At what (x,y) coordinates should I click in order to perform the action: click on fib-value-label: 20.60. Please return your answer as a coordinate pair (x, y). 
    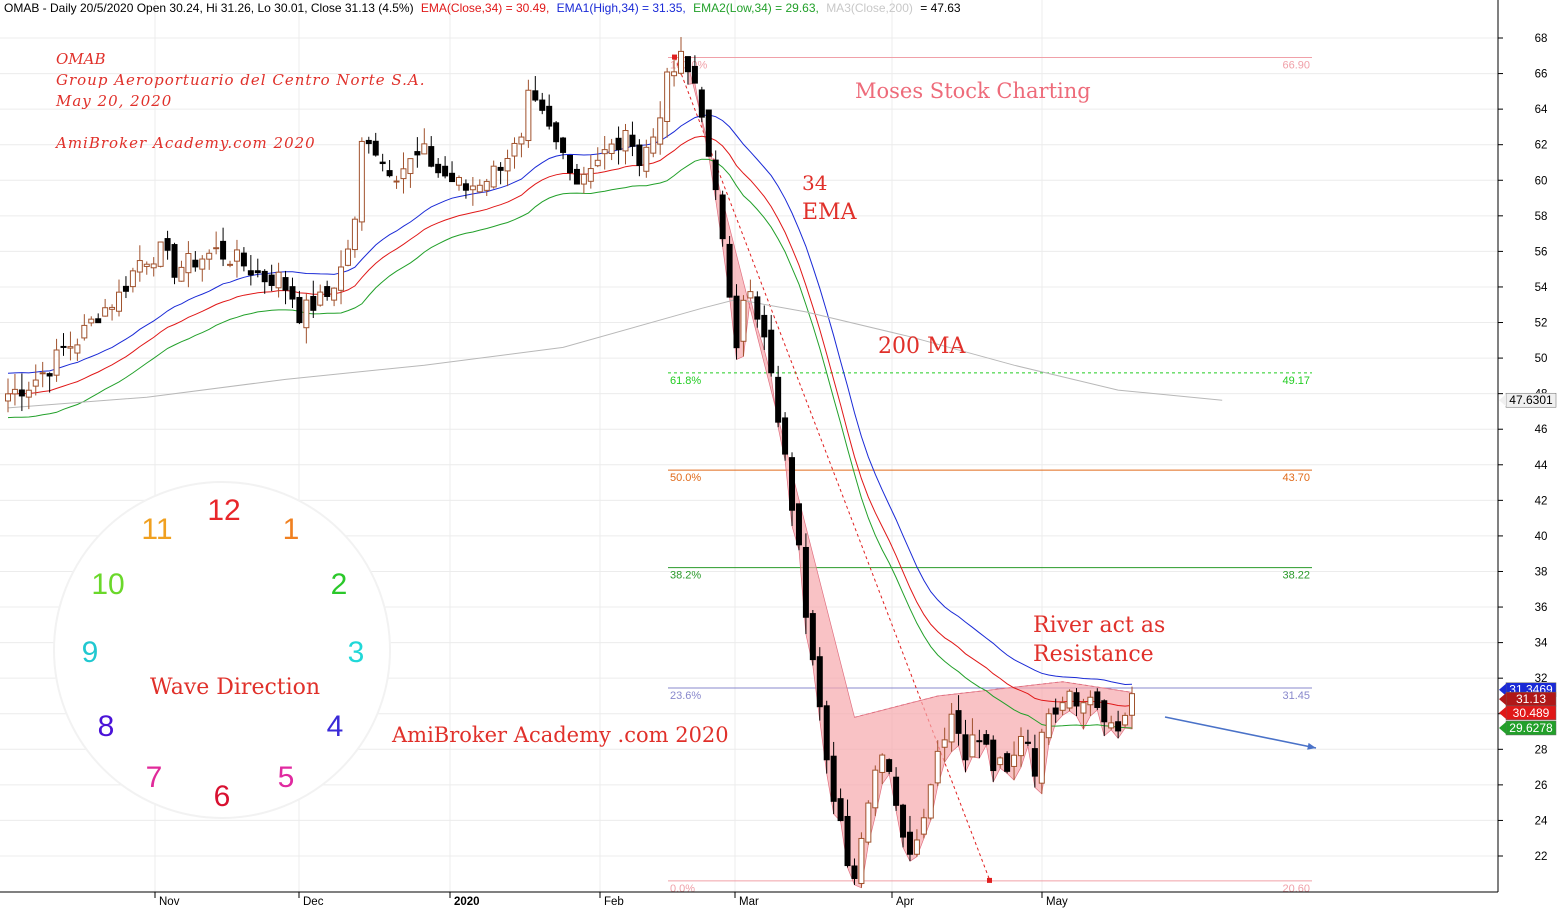
    Looking at the image, I should click on (1296, 889).